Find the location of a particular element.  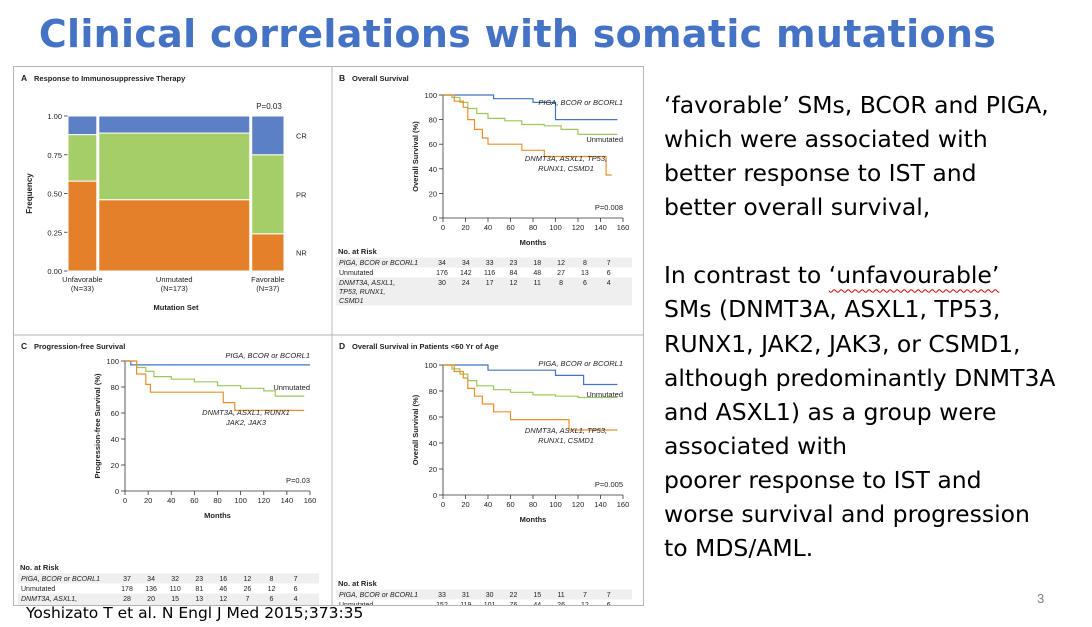

panel-c-risk-value: 178 is located at coordinates (127, 589).